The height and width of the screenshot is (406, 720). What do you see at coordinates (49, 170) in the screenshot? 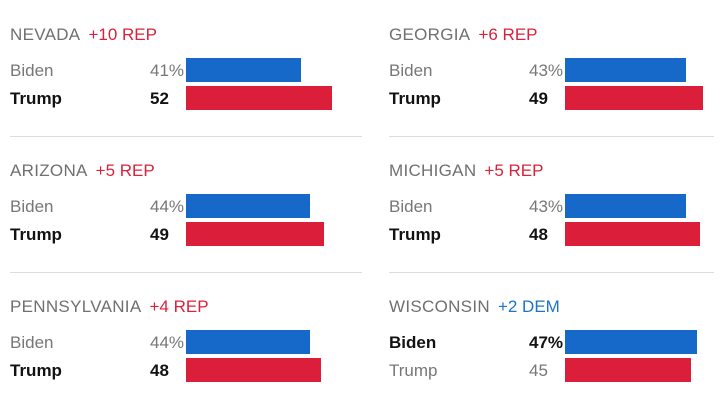
I see `state-name: ARIZONA` at bounding box center [49, 170].